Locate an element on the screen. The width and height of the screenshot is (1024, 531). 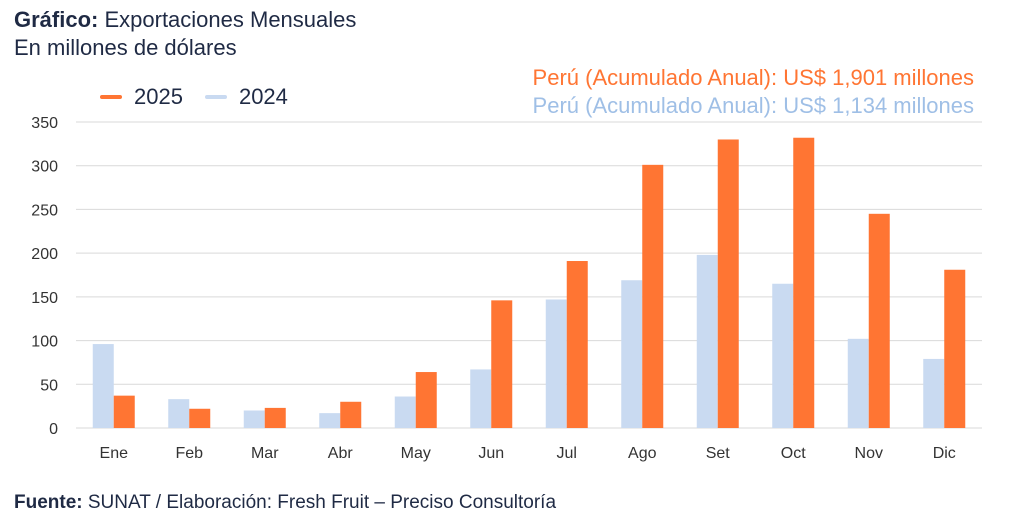
x-tick-label: Nov is located at coordinates (869, 453).